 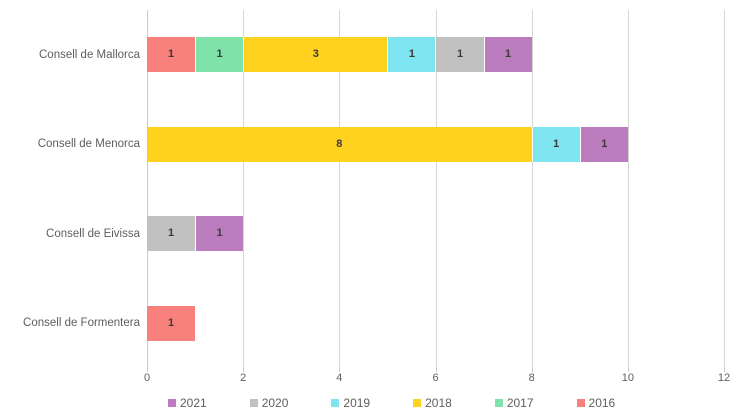 What do you see at coordinates (391, 403) in the screenshot?
I see `legend: 2021 2020 2019 2018 2017 2016` at bounding box center [391, 403].